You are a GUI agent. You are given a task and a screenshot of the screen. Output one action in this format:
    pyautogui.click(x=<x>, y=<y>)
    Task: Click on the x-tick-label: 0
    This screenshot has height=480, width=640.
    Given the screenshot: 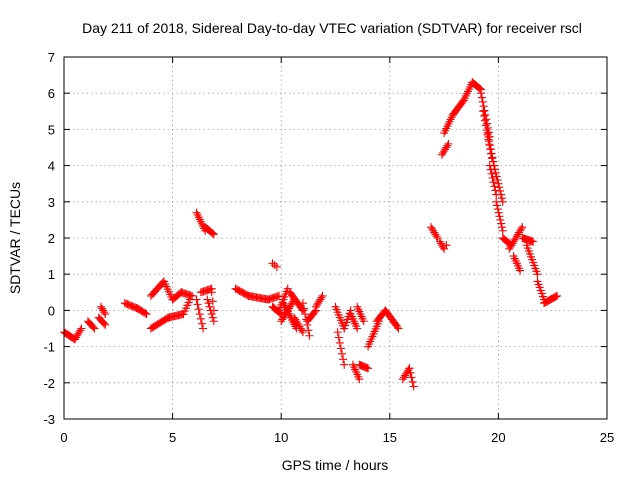 What is the action you would take?
    pyautogui.click(x=63, y=437)
    